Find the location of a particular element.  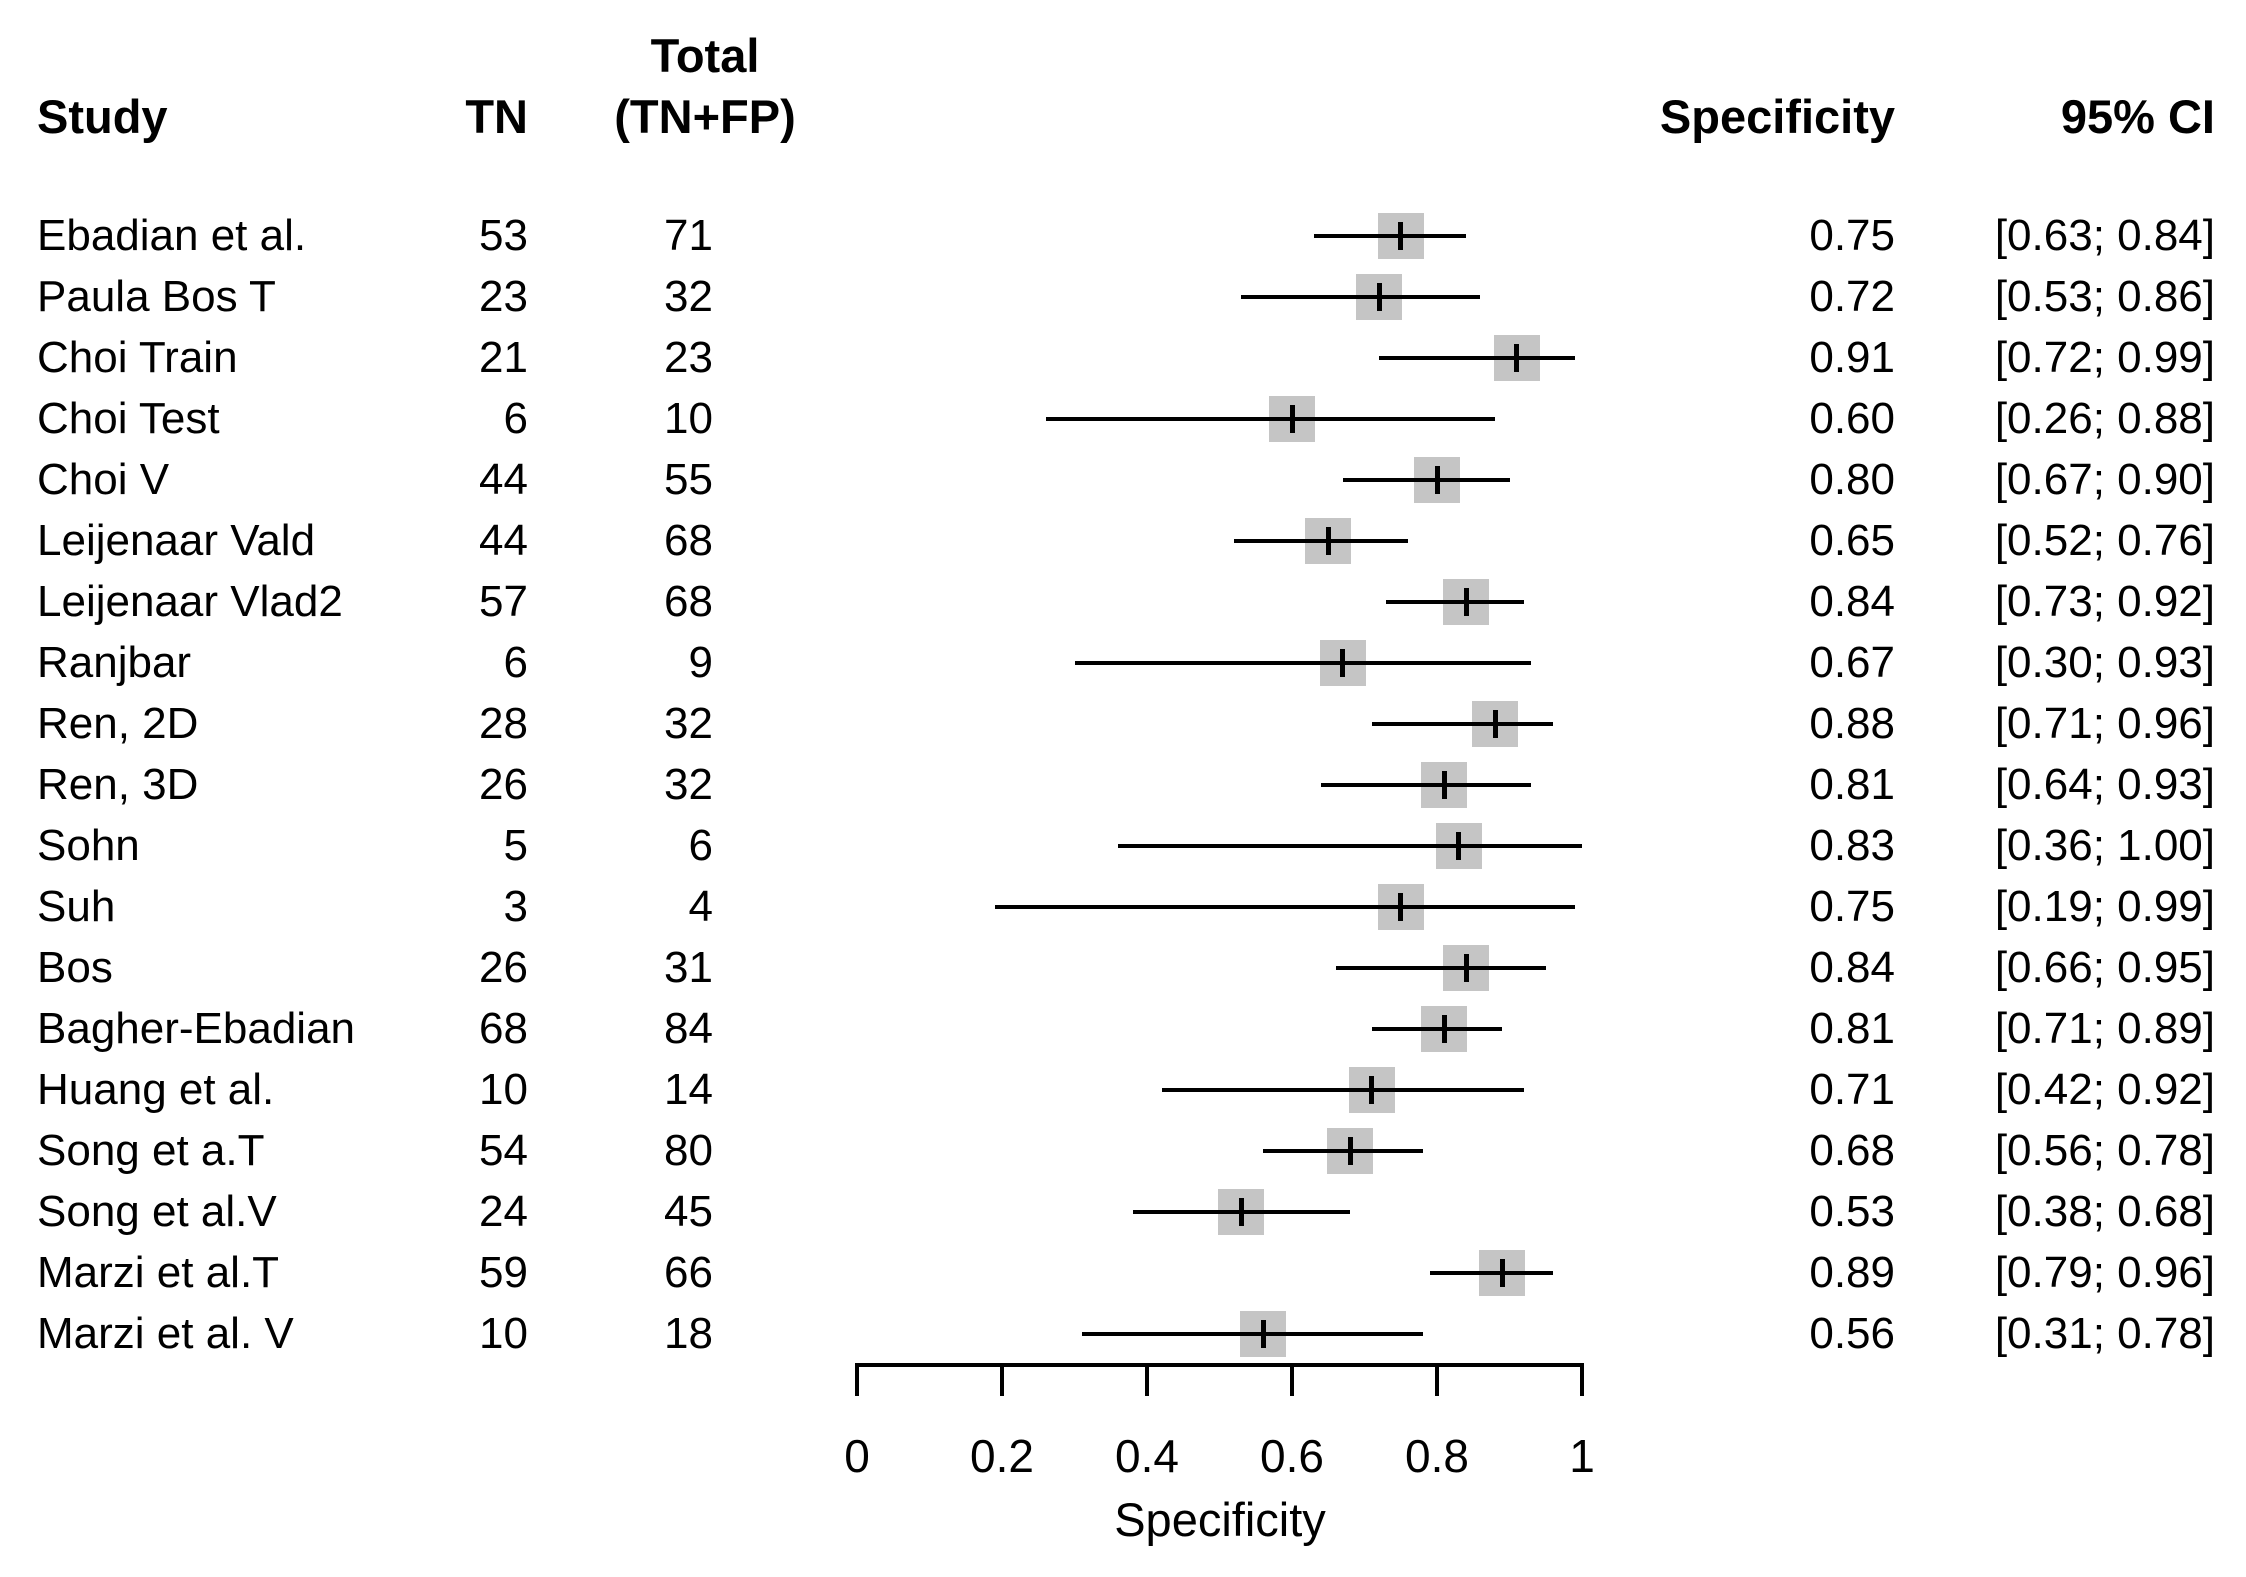

study-name: Sohn is located at coordinates (88, 845).